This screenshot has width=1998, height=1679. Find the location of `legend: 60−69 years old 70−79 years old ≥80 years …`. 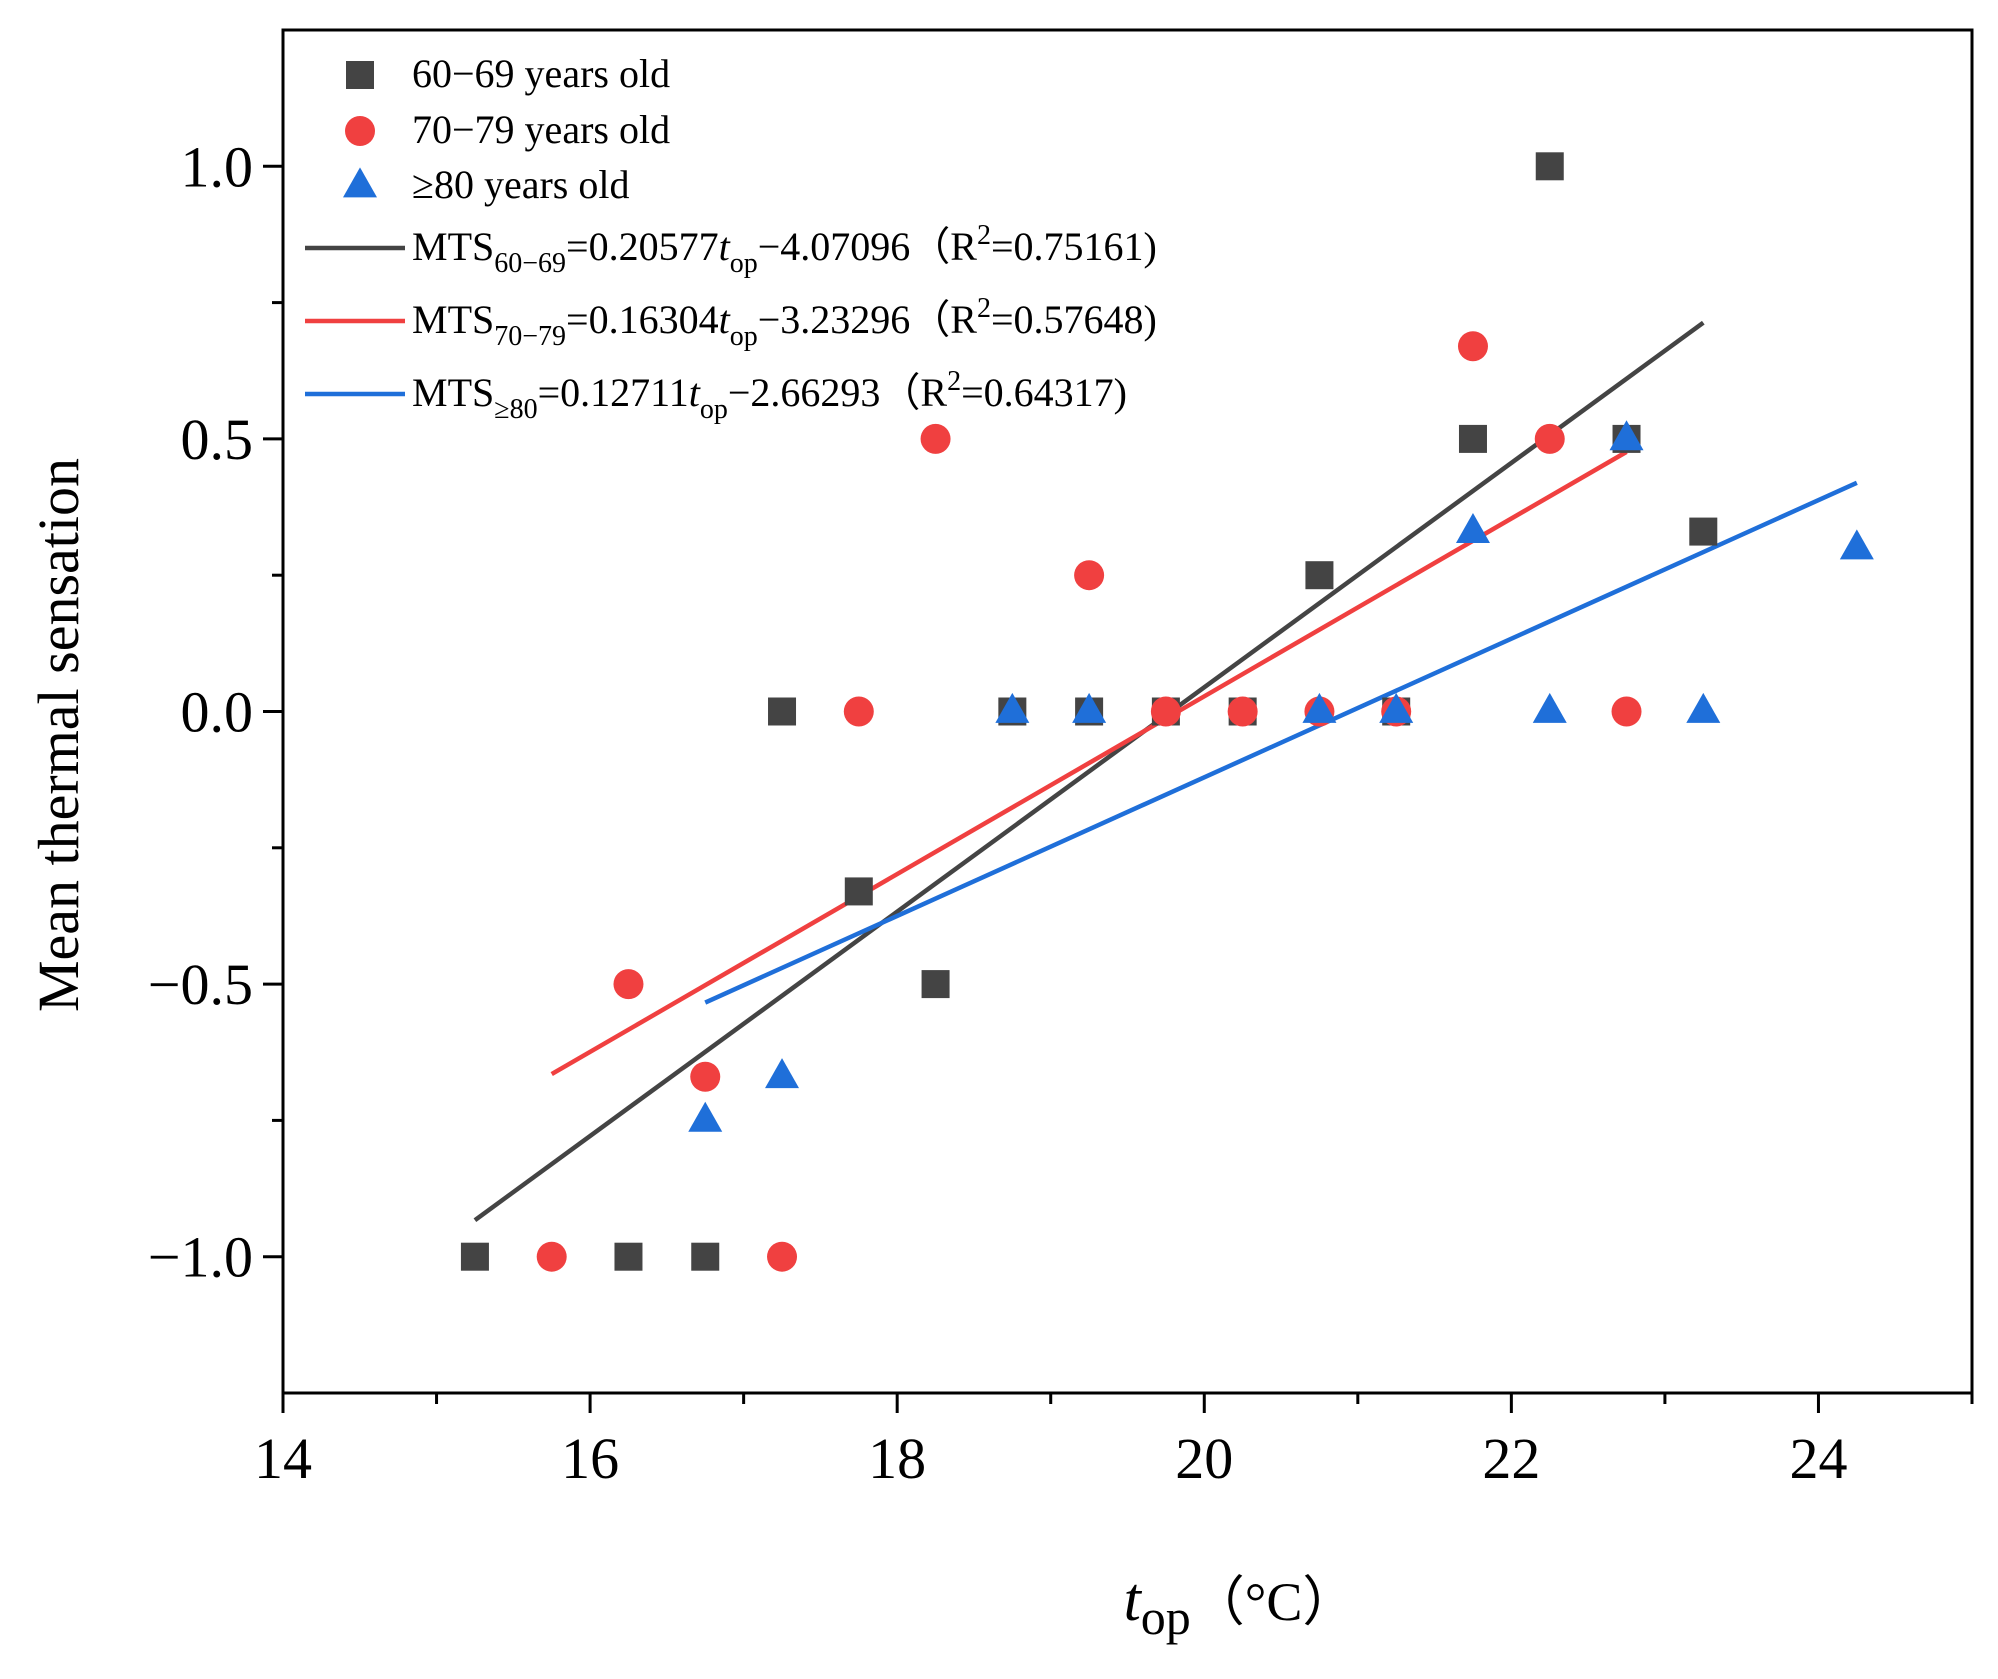

legend: 60−69 years old 70−79 years old ≥80 years … is located at coordinates (731, 238).